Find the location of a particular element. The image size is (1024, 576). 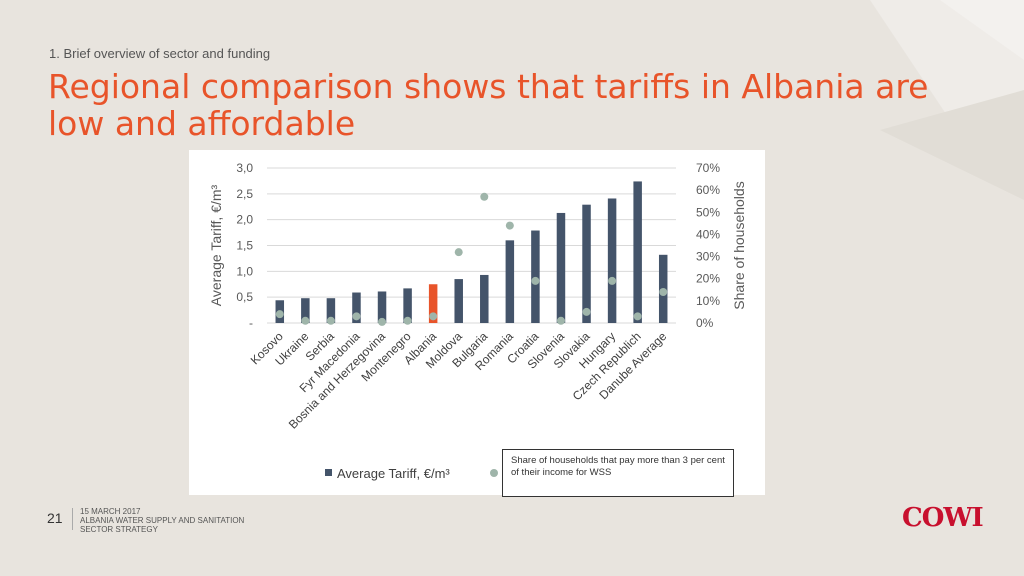

legend-dot-swatch is located at coordinates (494, 473).